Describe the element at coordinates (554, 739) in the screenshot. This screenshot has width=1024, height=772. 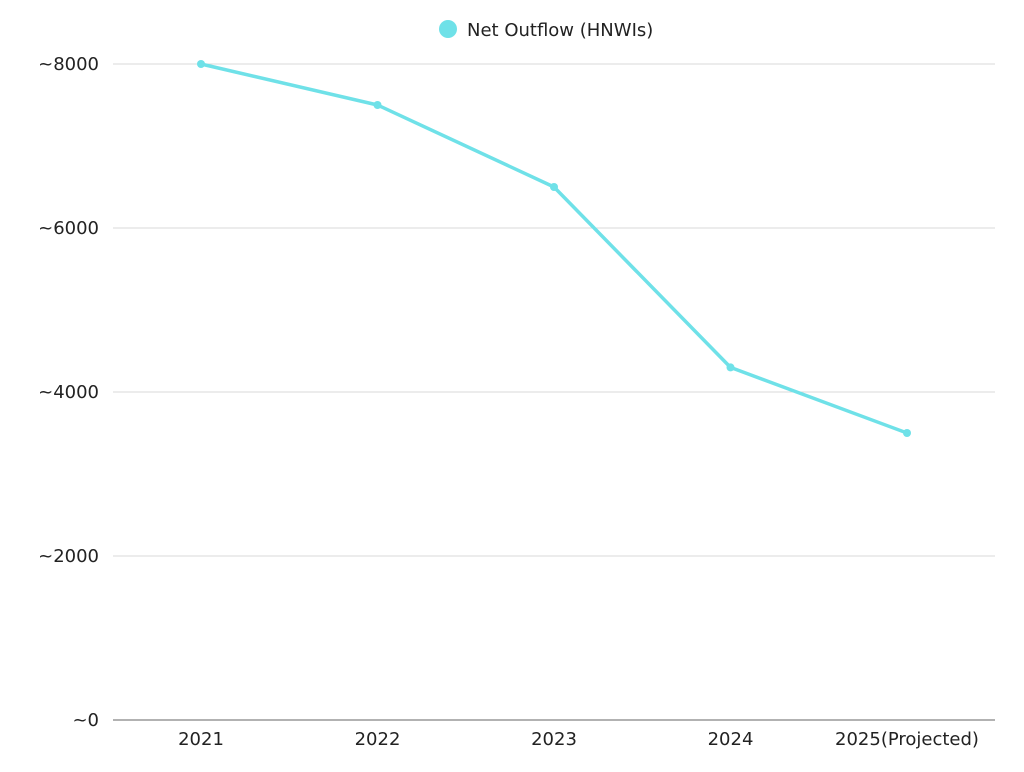
I see `x-tick-label: 2023` at that location.